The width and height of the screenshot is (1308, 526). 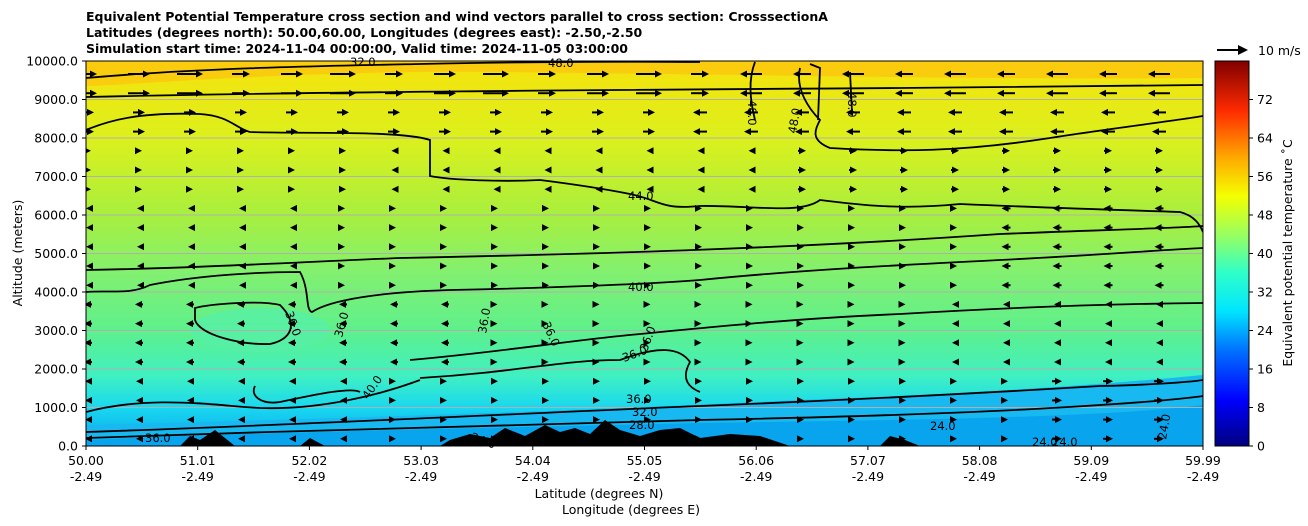 What do you see at coordinates (1265, 99) in the screenshot?
I see `colorbar-tick-label: 72` at bounding box center [1265, 99].